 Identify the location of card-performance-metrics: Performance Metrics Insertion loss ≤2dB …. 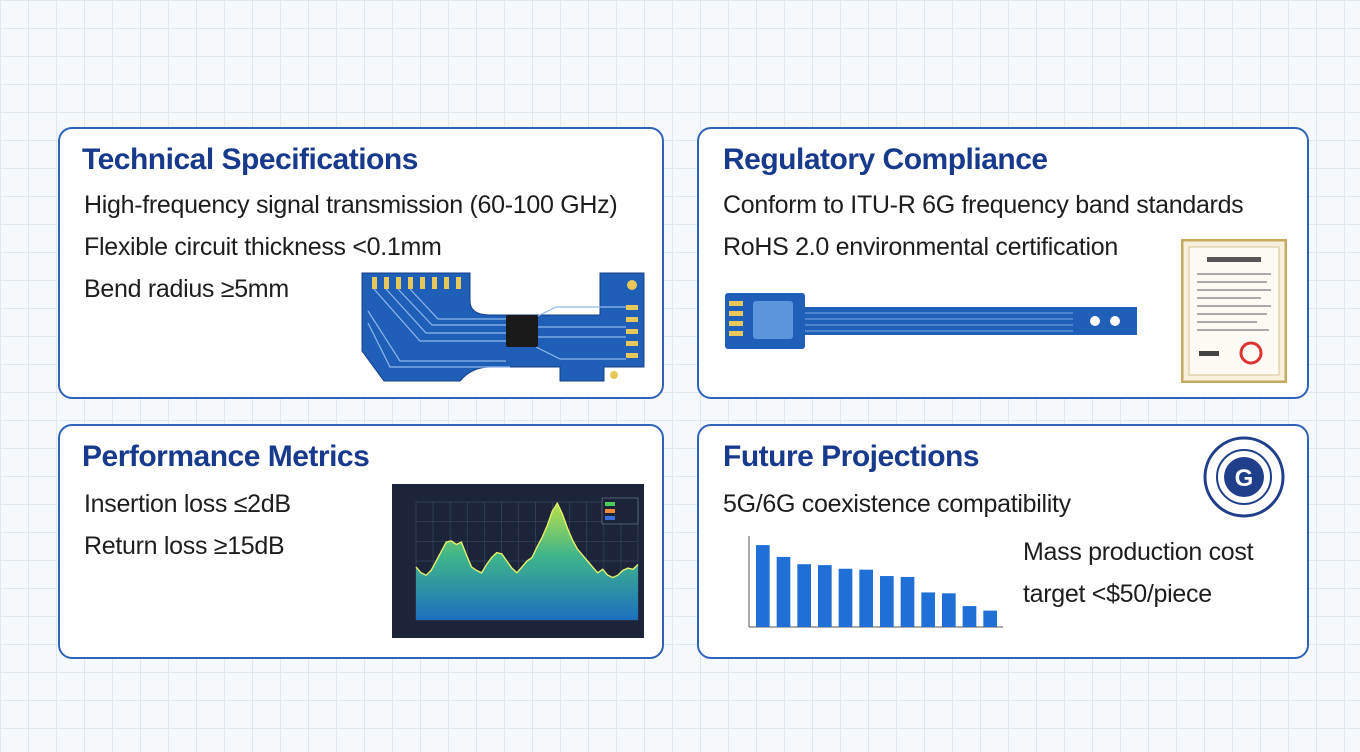
(361, 541).